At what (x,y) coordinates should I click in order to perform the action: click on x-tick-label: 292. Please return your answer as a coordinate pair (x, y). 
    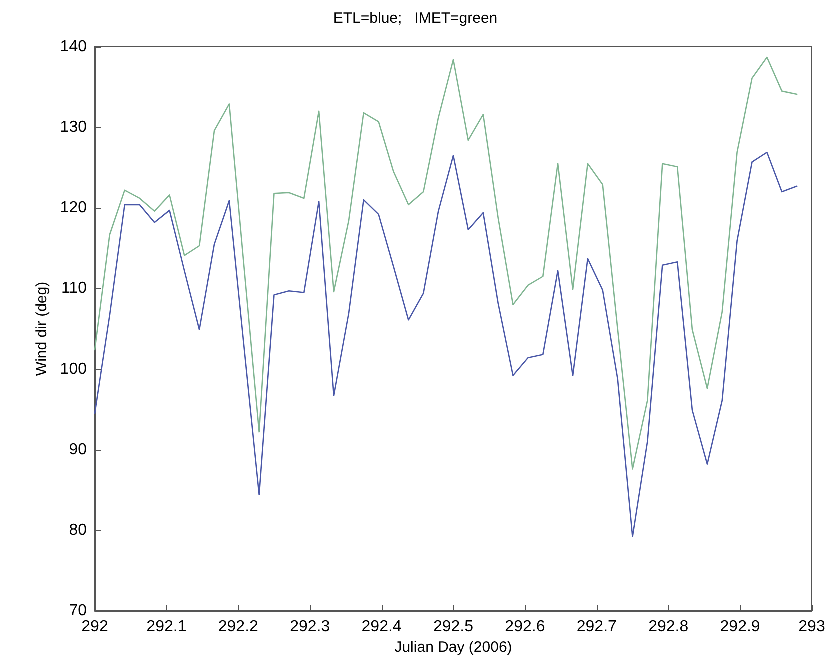
    Looking at the image, I should click on (95, 627).